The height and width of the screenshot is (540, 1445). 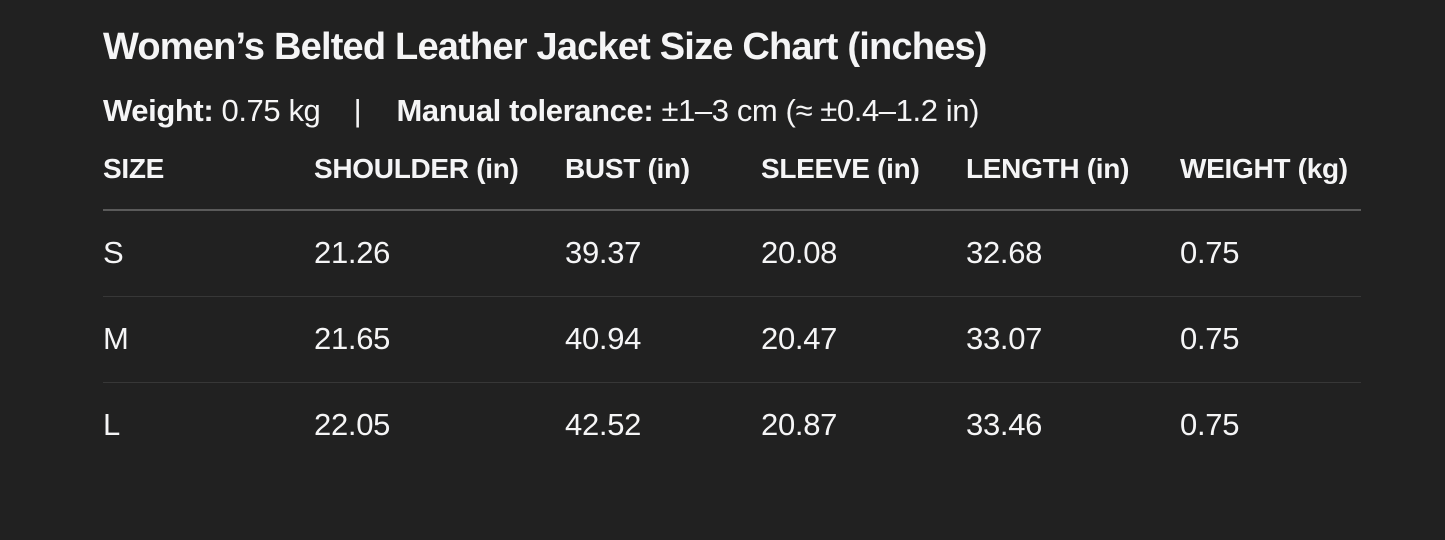 What do you see at coordinates (820, 111) in the screenshot?
I see `tolerance-value: ±1–3 cm (≈ ±0.4–1.2 in)` at bounding box center [820, 111].